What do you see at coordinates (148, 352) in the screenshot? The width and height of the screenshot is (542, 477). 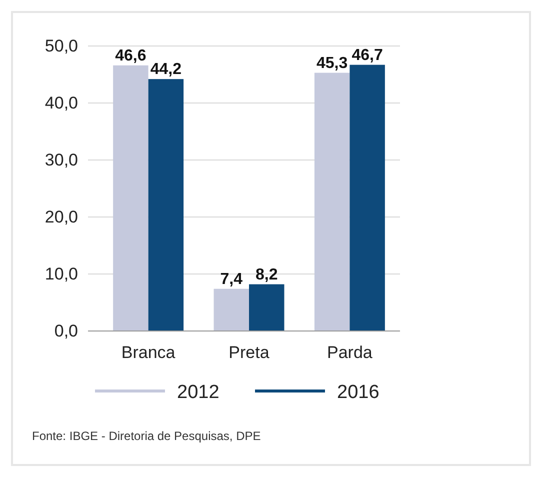 I see `x-tick-label: Branca` at bounding box center [148, 352].